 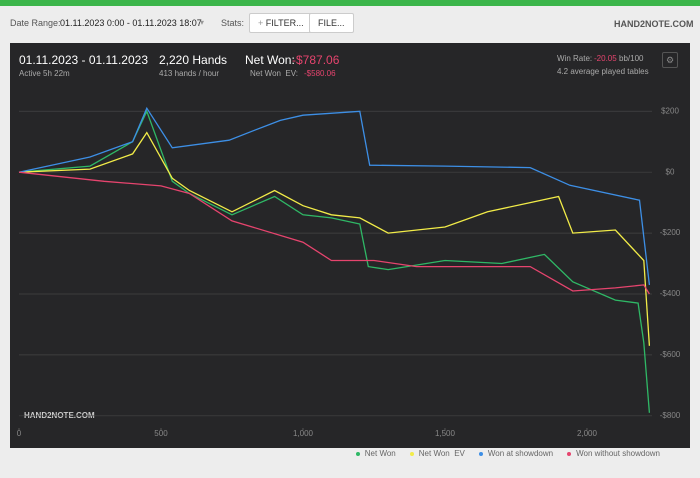 I want to click on legend-item: Won at showdown, so click(x=516, y=453).